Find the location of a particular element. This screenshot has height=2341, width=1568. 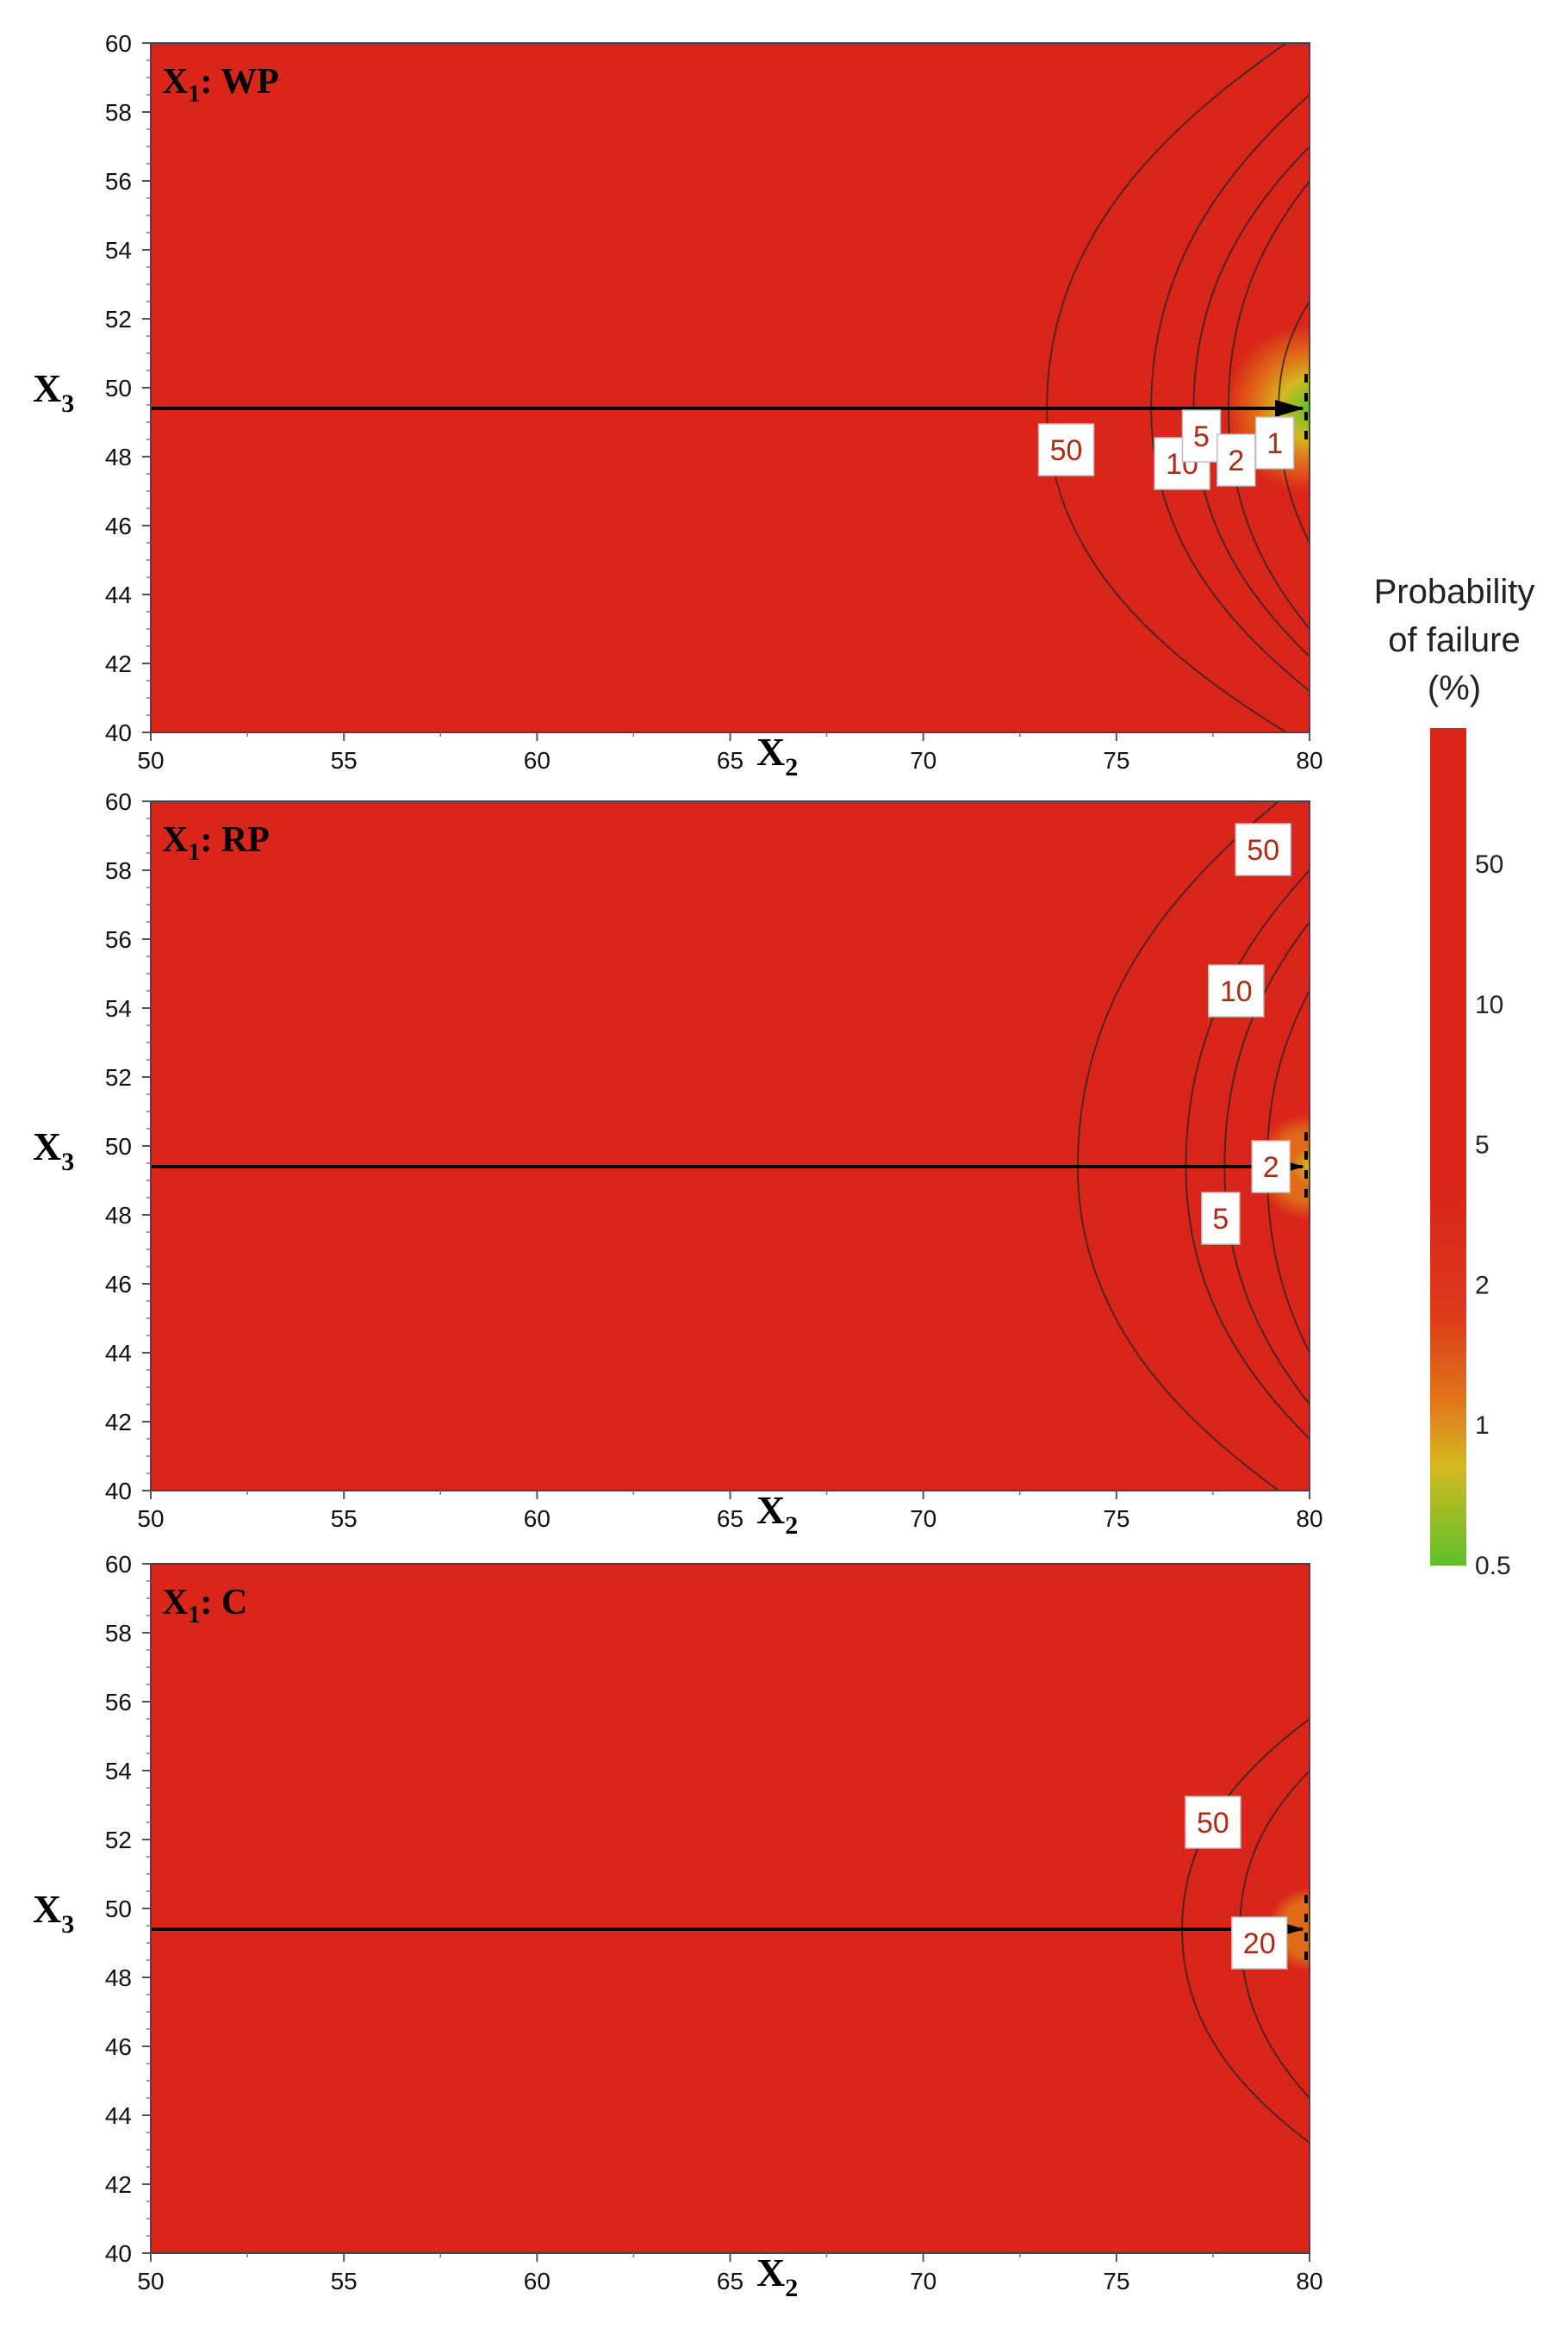

y-tick-label: 42 is located at coordinates (119, 664).